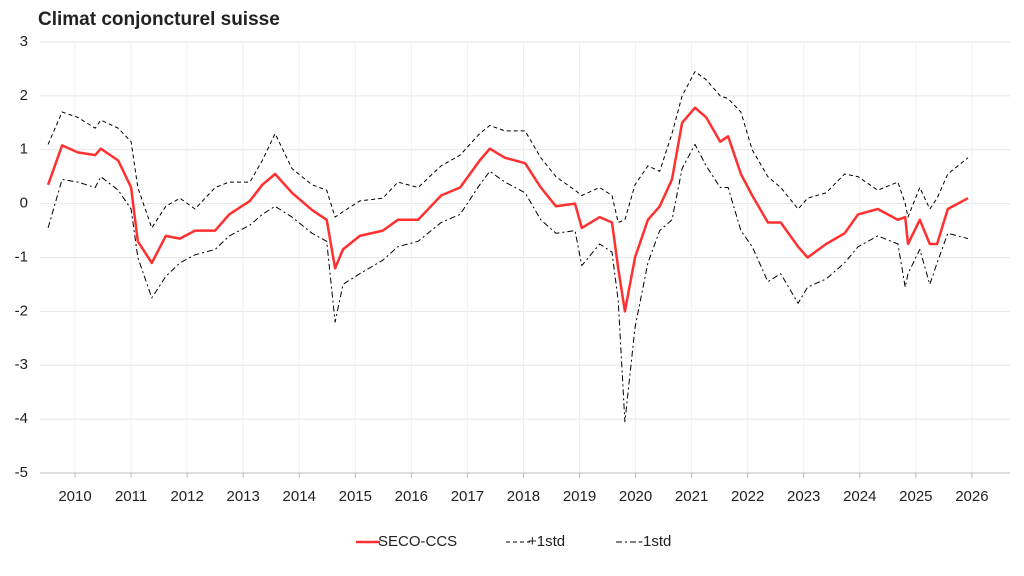  Describe the element at coordinates (971, 496) in the screenshot. I see `x-tick-label: 2026` at that location.